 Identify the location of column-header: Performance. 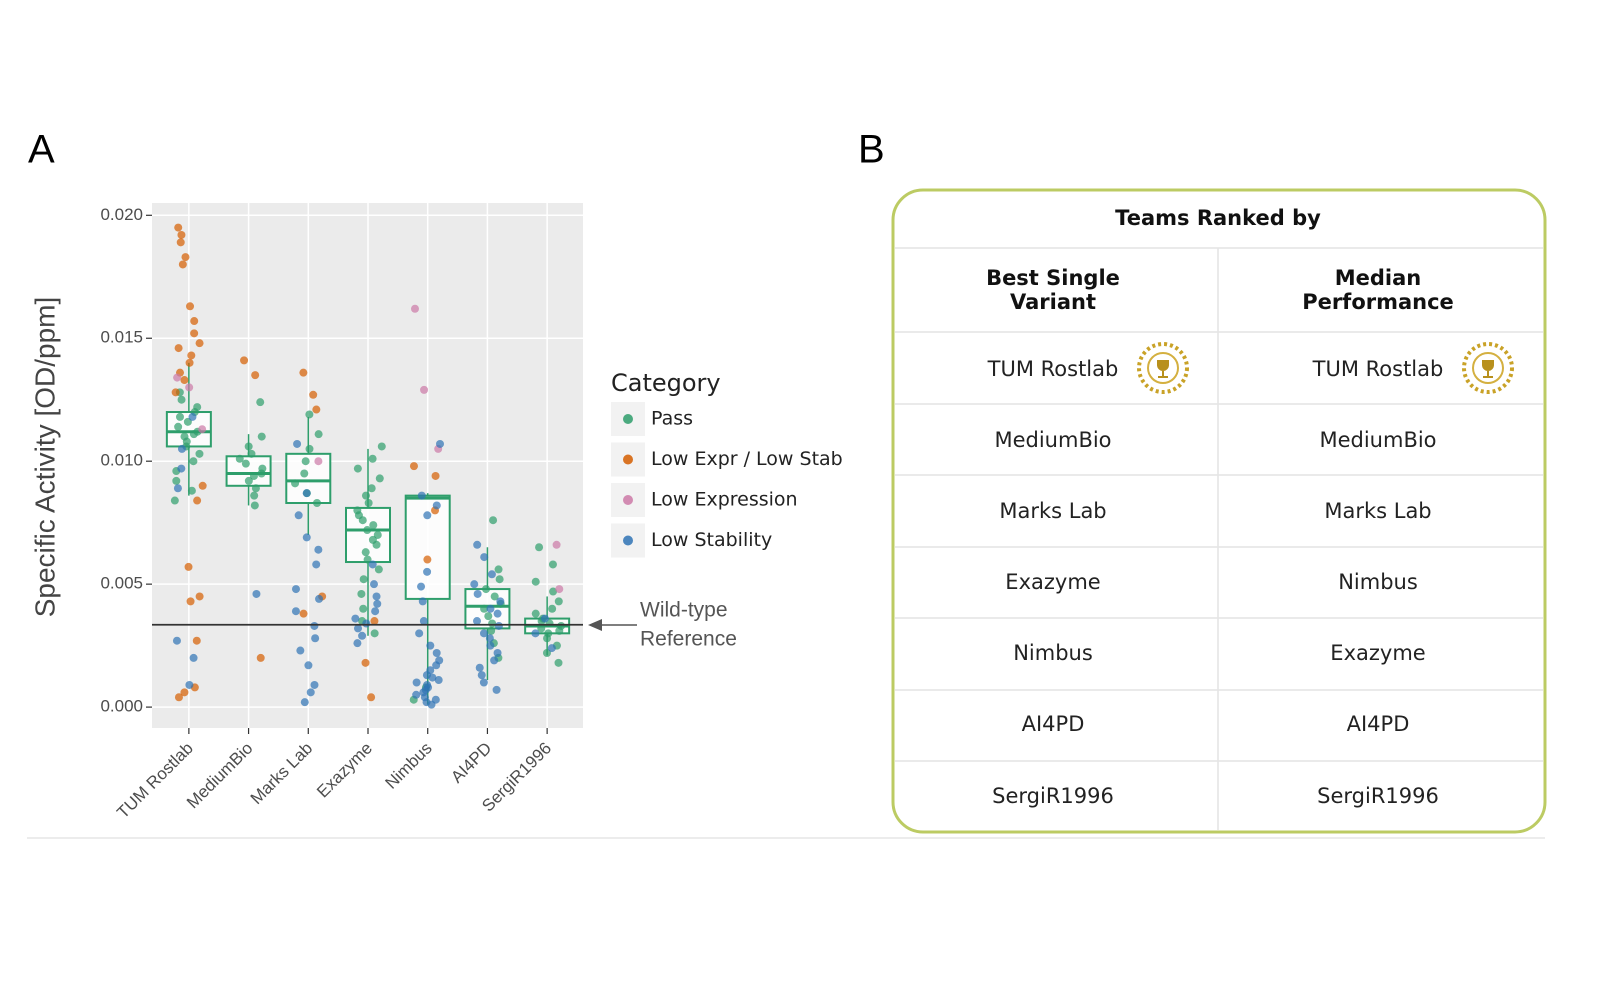
(1378, 302).